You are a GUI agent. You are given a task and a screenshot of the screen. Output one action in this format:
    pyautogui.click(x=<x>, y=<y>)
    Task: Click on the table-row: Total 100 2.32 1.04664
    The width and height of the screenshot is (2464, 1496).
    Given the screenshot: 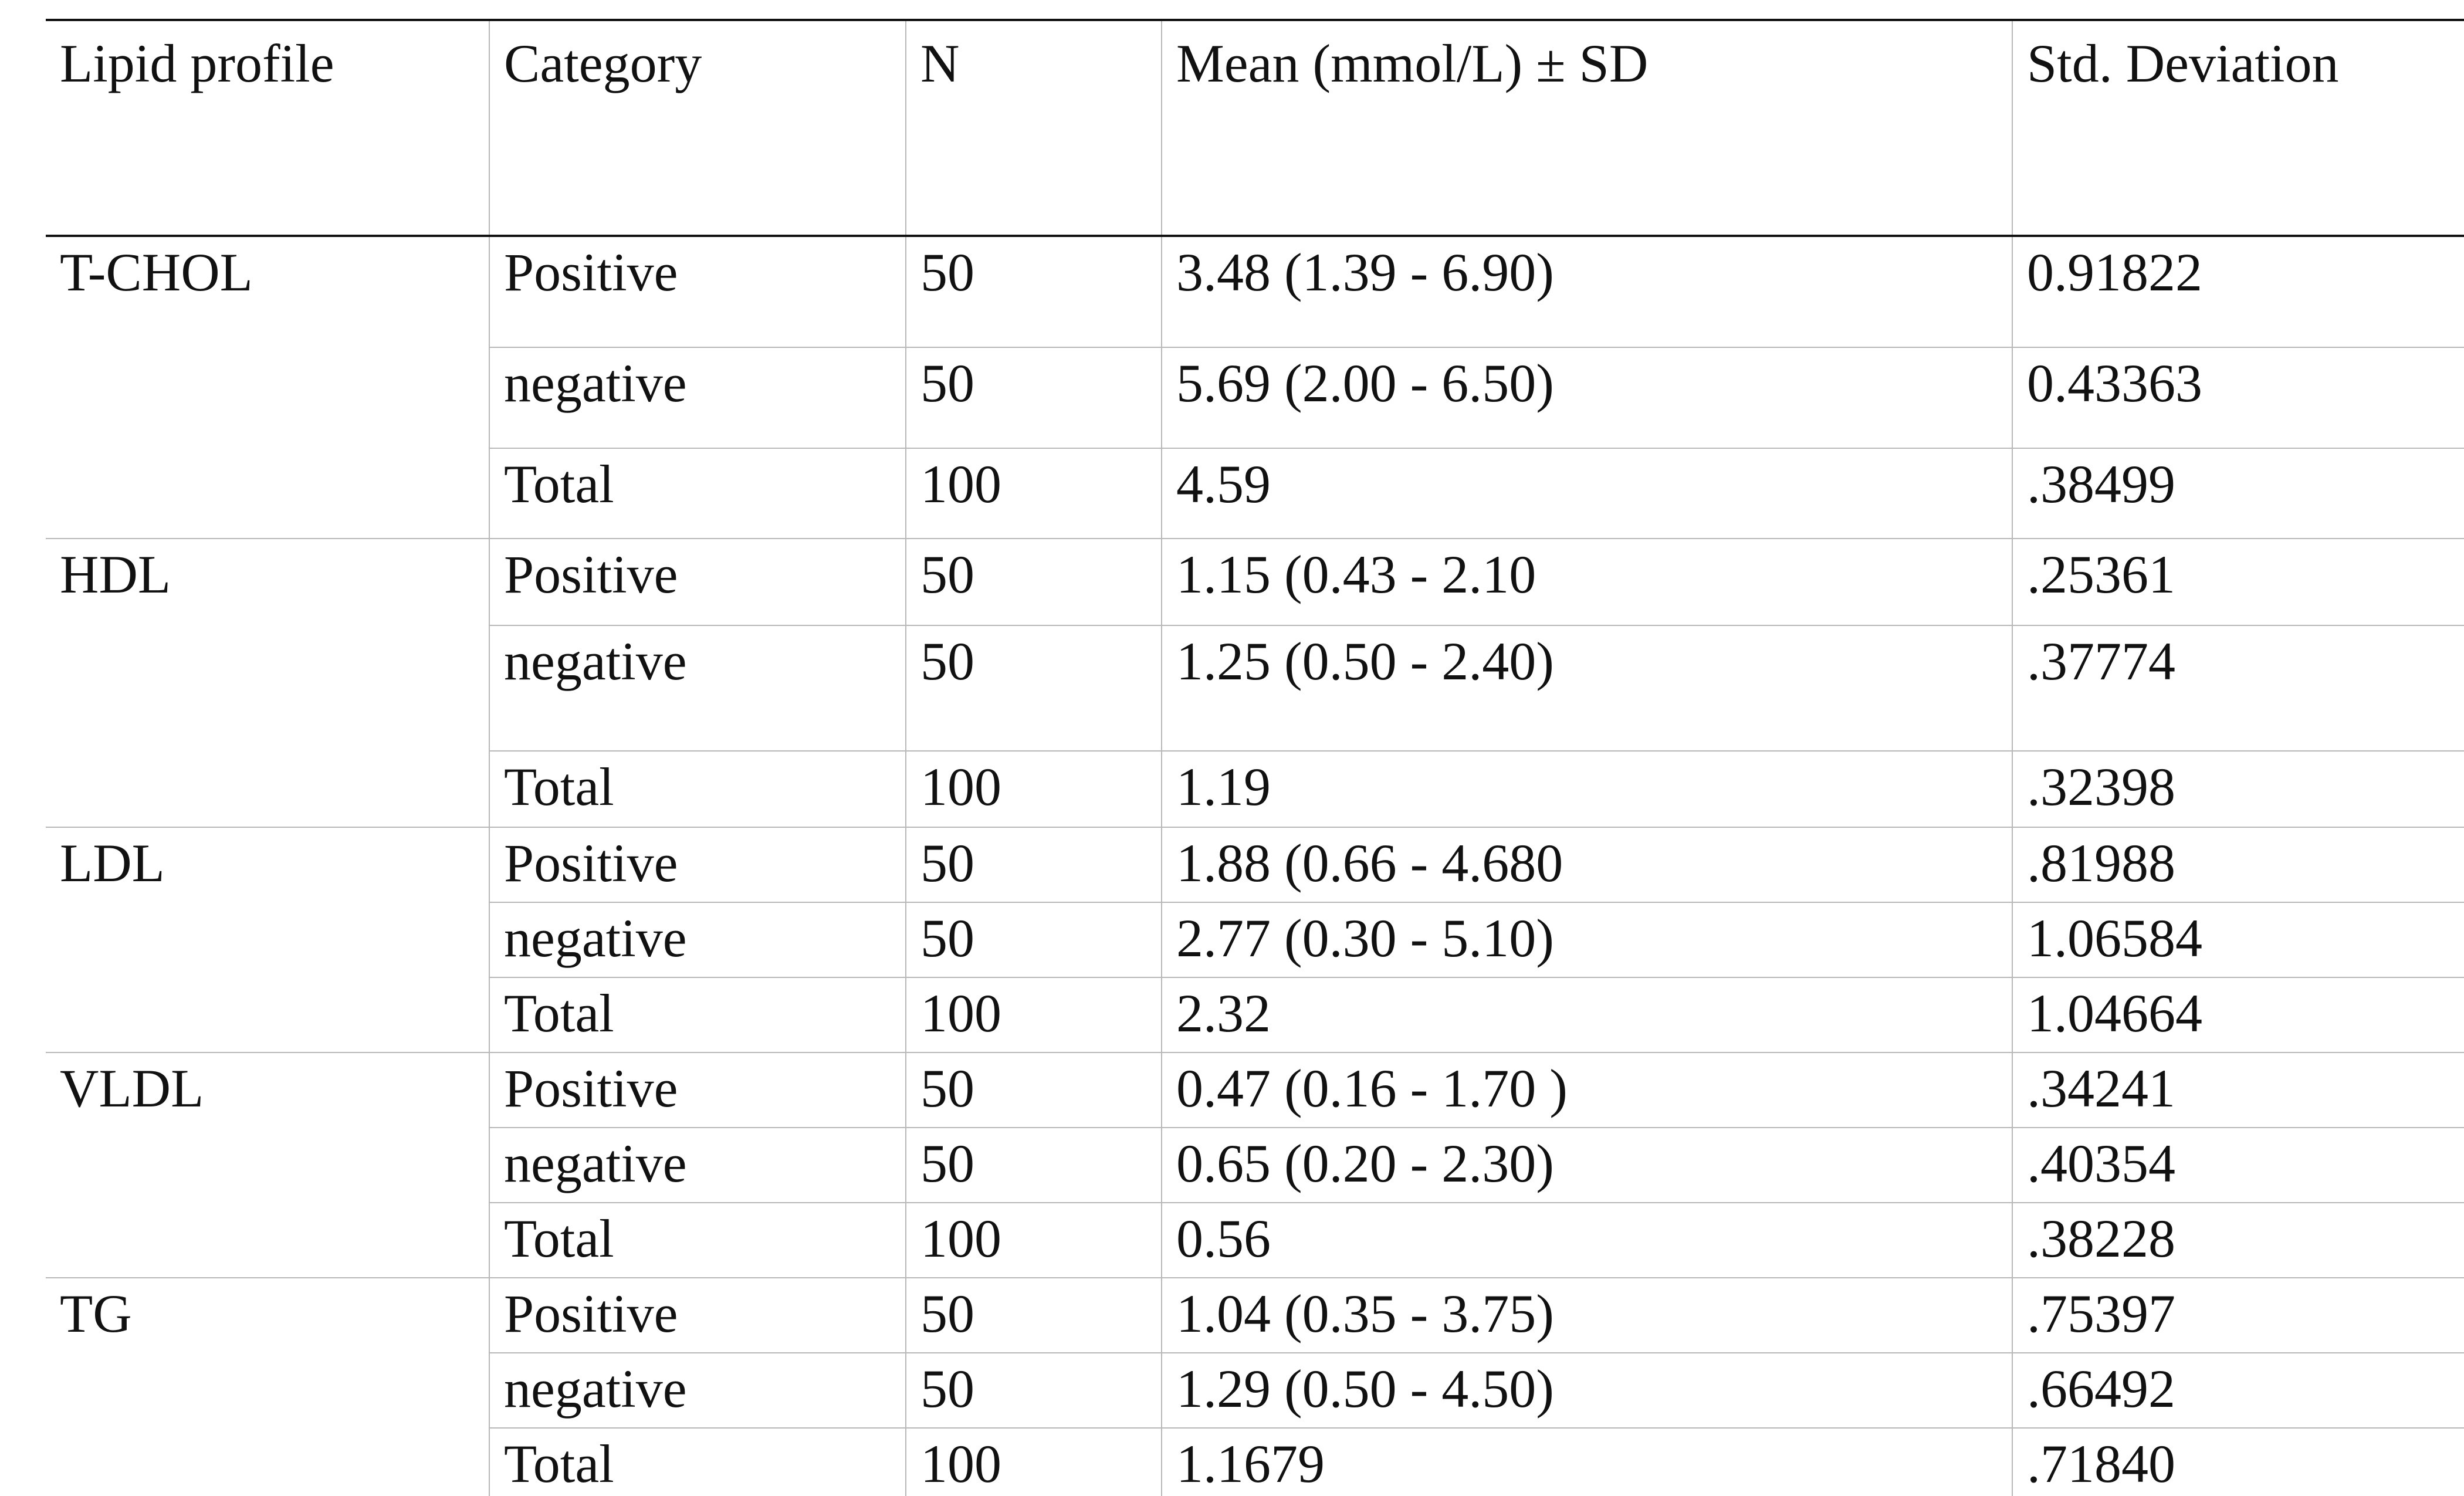 What is the action you would take?
    pyautogui.click(x=1255, y=1015)
    